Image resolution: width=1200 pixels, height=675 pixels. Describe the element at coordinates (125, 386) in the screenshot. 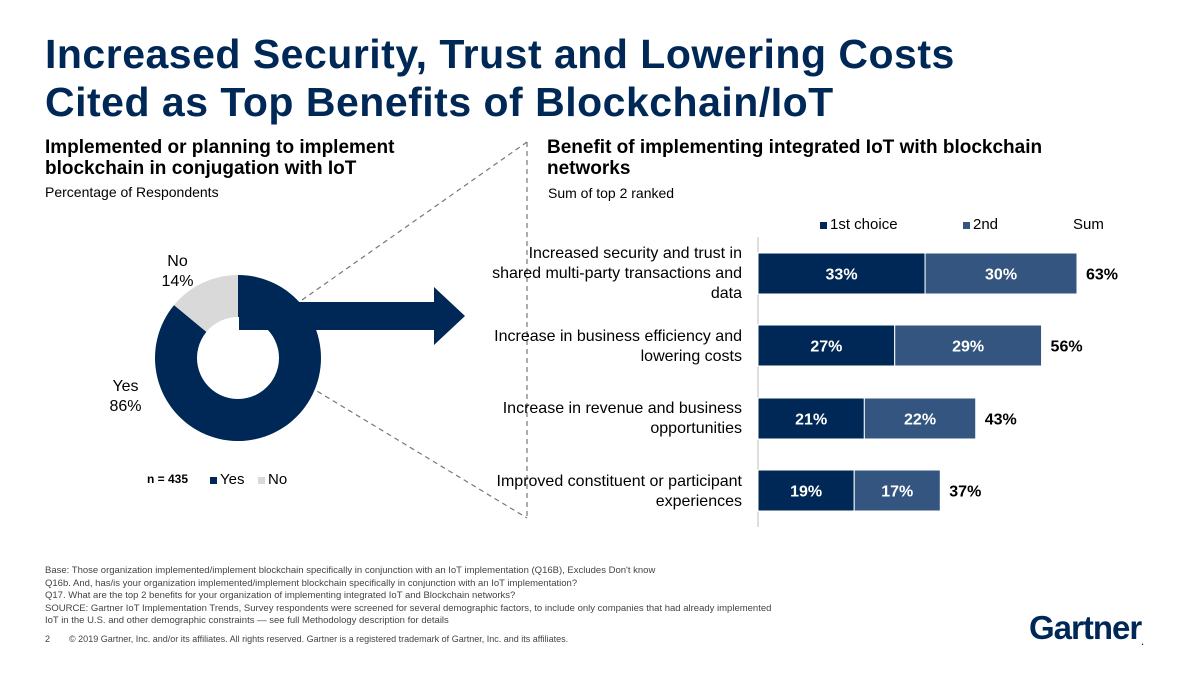

I see `donut-label-yes-name: Yes` at that location.